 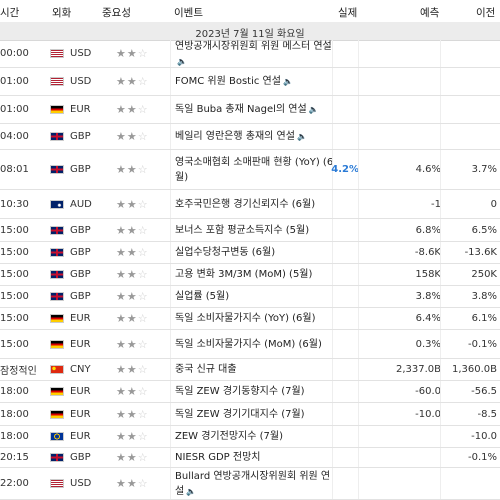 I want to click on event-cell: NIESR GDP 전망치, so click(x=253, y=457).